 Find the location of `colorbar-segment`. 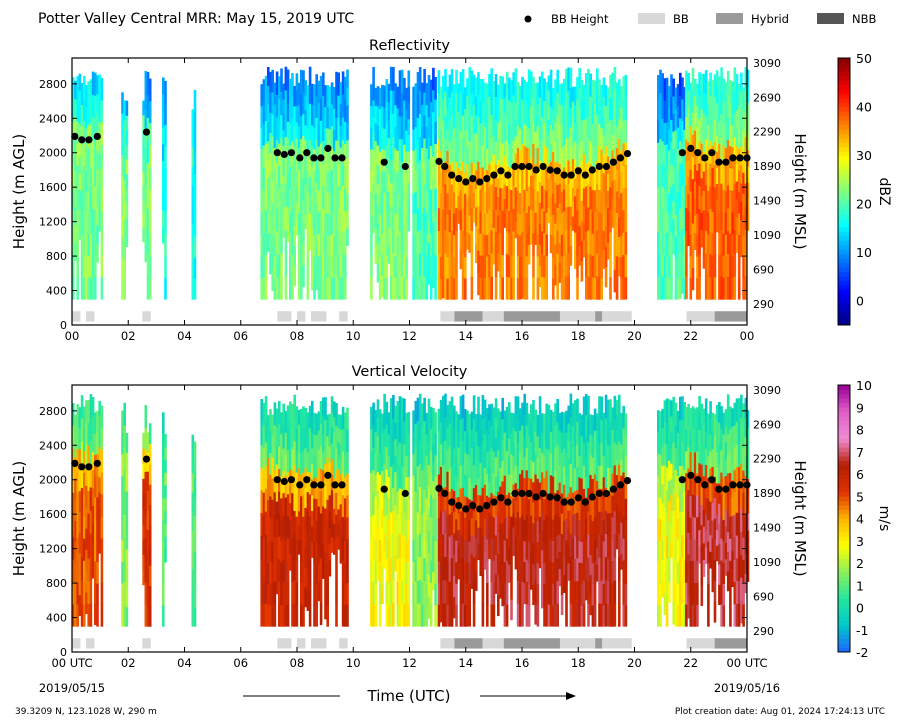

colorbar-segment is located at coordinates (844, 401).